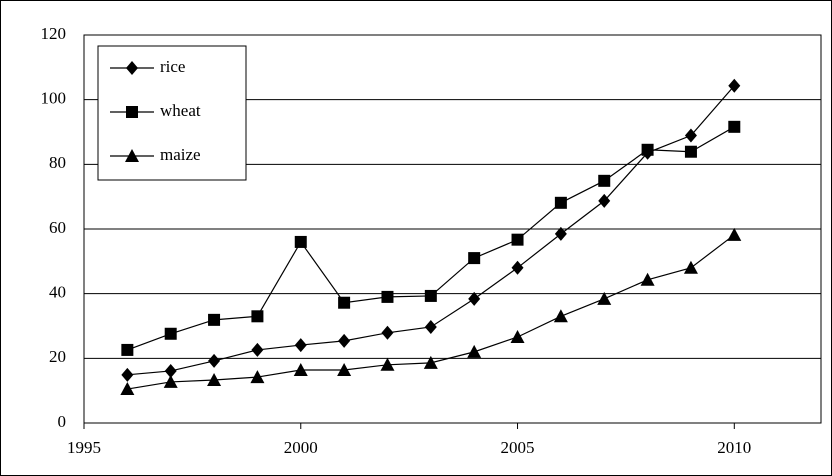 The width and height of the screenshot is (832, 476). Describe the element at coordinates (57, 162) in the screenshot. I see `y-tick-label: 80` at that location.